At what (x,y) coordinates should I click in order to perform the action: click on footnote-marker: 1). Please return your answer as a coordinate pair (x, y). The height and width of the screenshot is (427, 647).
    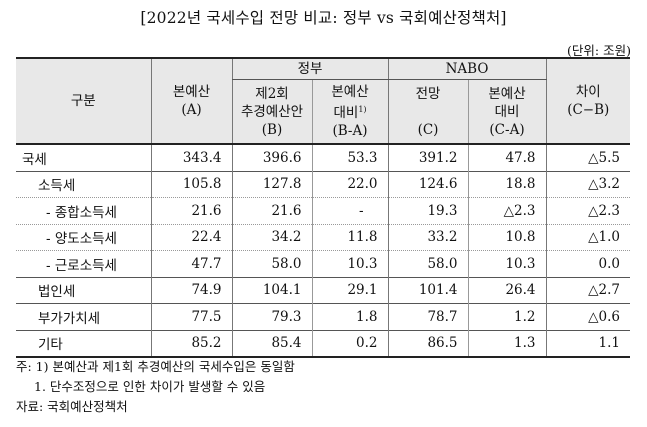
    Looking at the image, I should click on (362, 109).